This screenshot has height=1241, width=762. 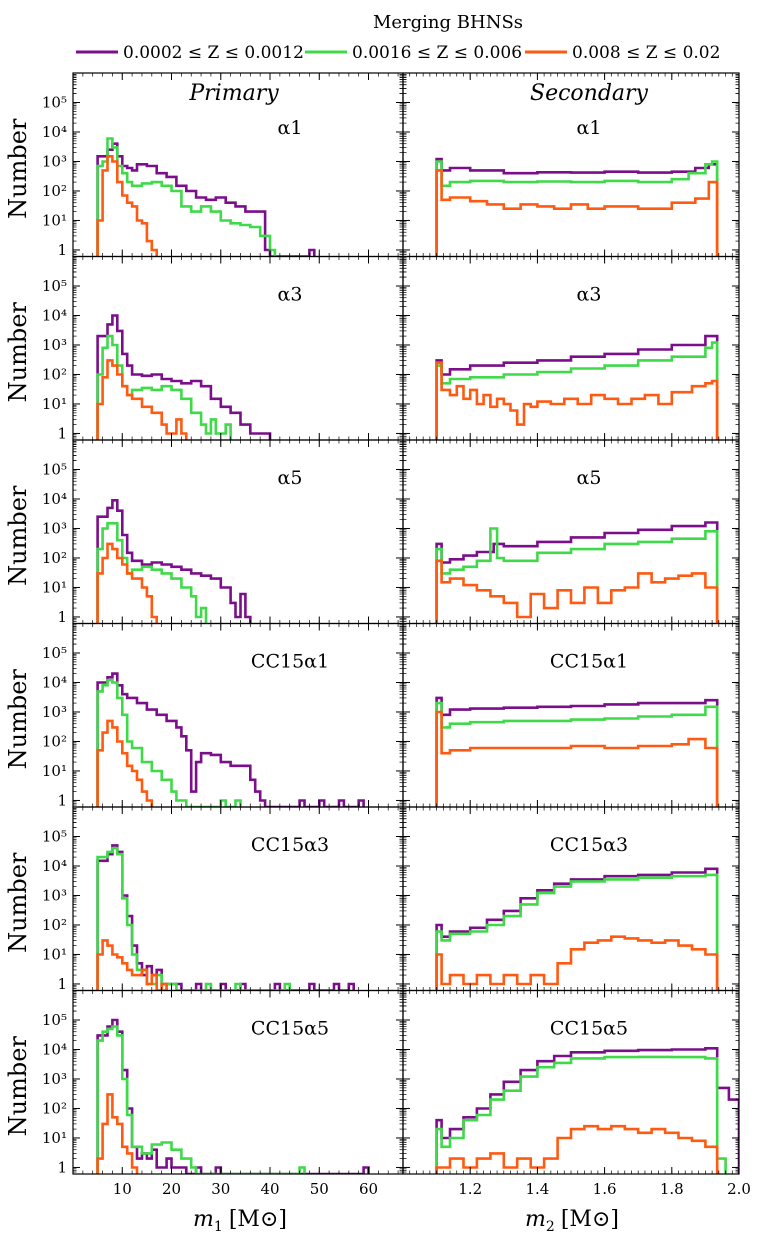 I want to click on x-tick-label: 1.4, so click(x=537, y=1189).